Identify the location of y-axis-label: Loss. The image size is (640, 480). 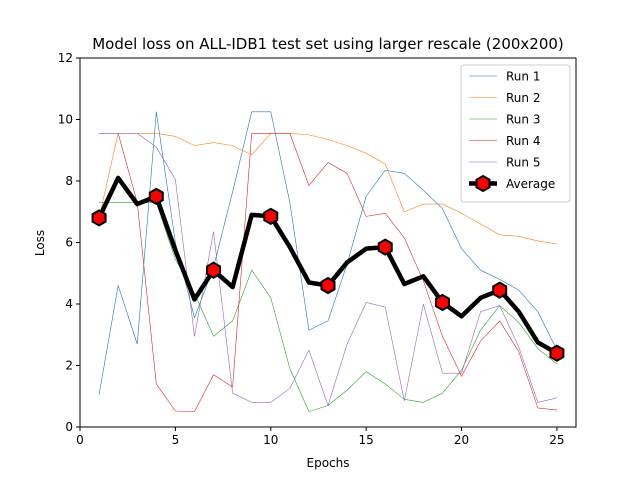
(40, 243).